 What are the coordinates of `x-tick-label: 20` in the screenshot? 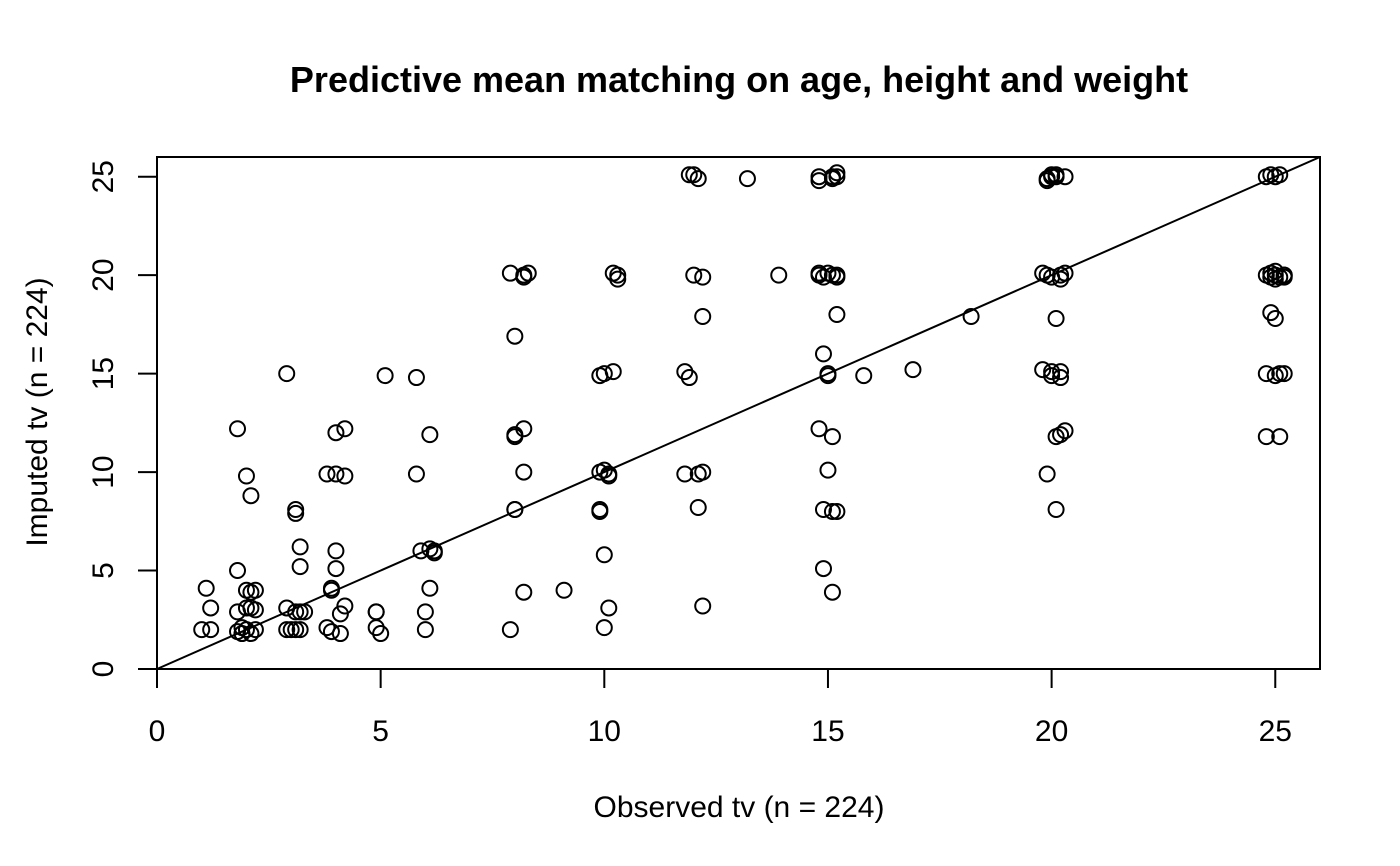 It's located at (1051, 731).